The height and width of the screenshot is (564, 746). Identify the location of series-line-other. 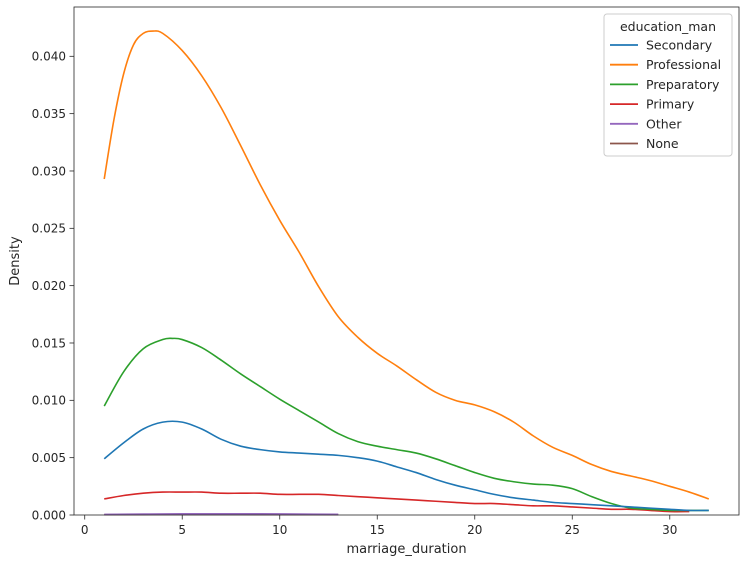
(221, 514).